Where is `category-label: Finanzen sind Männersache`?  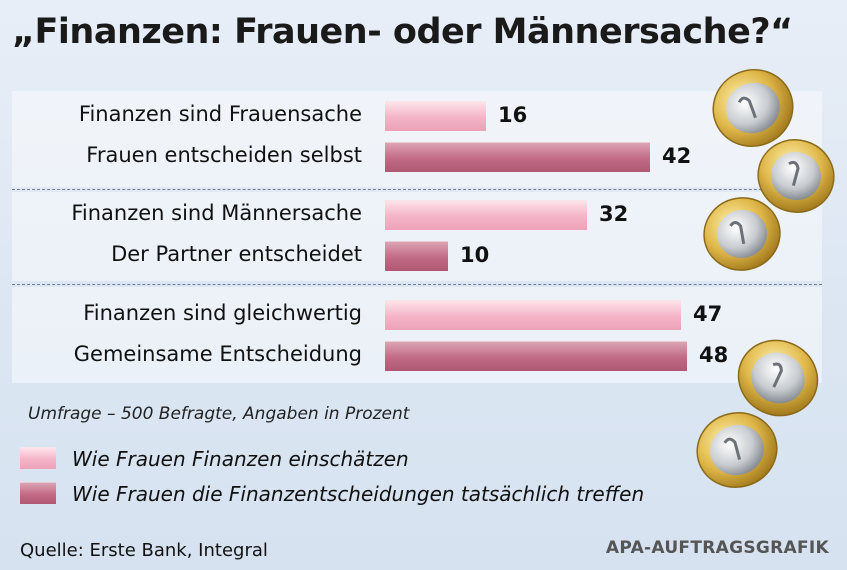
category-label: Finanzen sind Männersache is located at coordinates (216, 213).